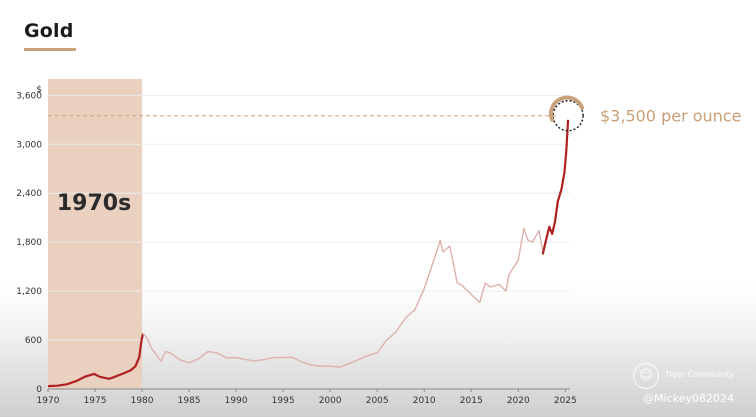 The height and width of the screenshot is (417, 756). I want to click on tiger-logo-icon: ☺, so click(646, 376).